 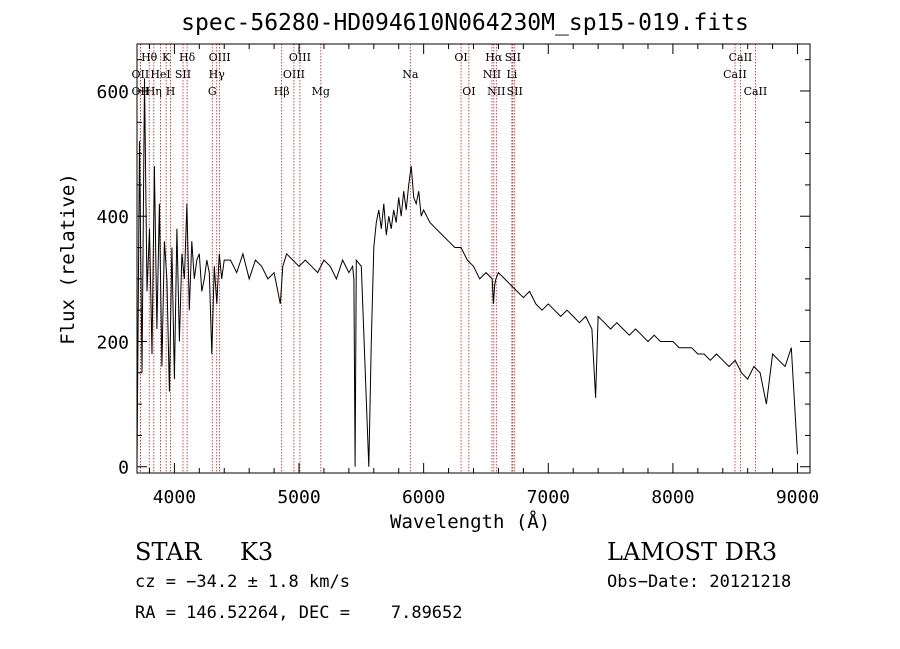 I want to click on observation-date: Obs−Date: 20121218, so click(x=699, y=582).